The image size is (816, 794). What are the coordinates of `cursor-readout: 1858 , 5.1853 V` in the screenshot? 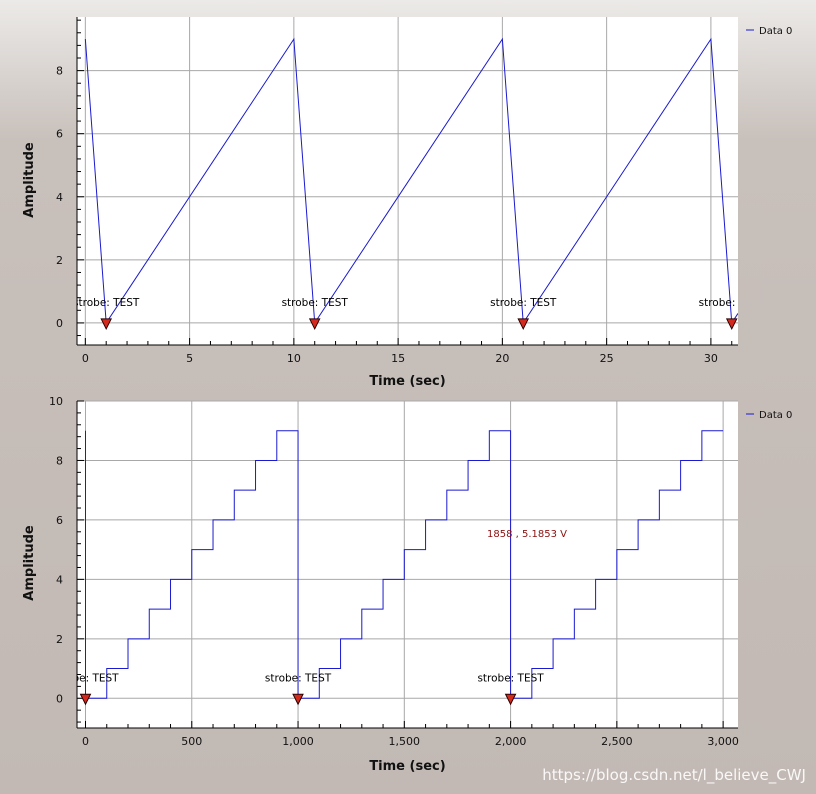 It's located at (527, 534).